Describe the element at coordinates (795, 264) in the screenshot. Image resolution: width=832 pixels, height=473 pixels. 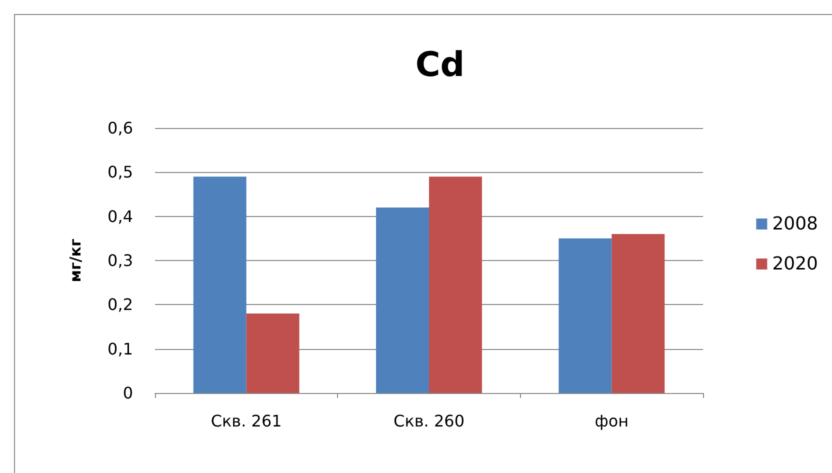
I see `legend-label: 2020` at that location.